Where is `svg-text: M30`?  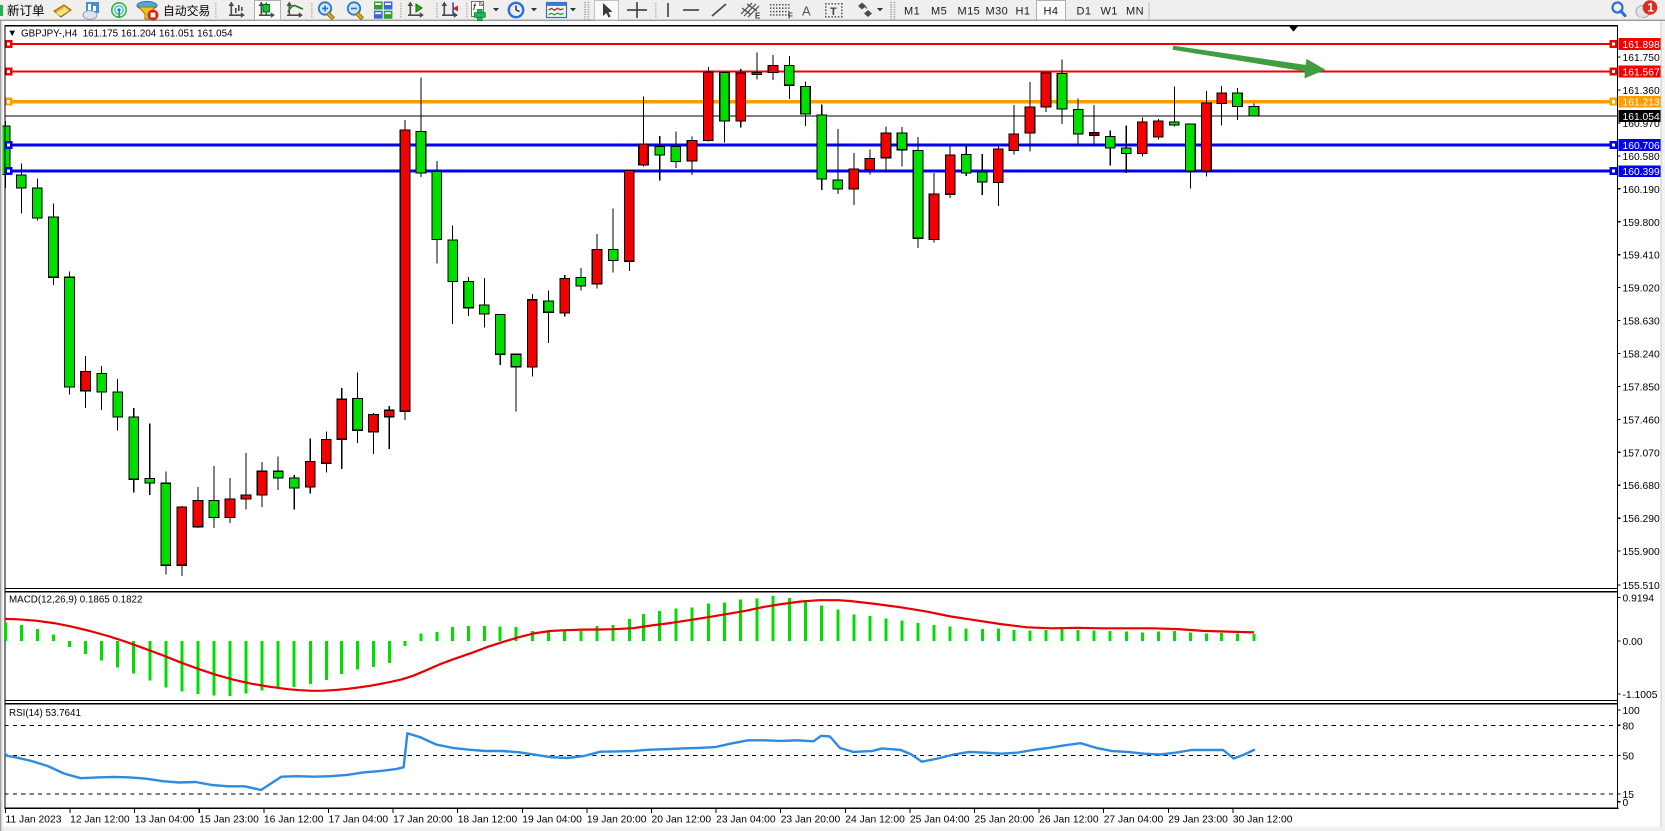 svg-text: M30 is located at coordinates (997, 12).